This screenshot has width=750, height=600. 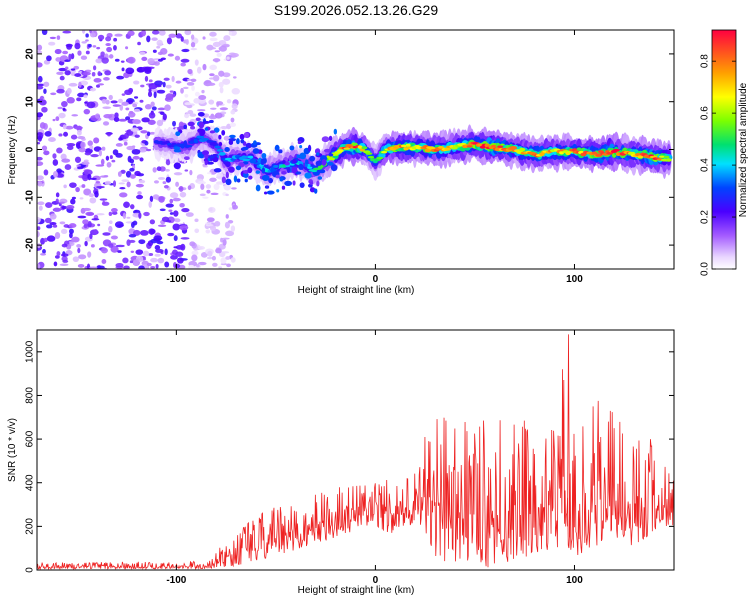 I want to click on x-tick-label: -100, so click(x=176, y=580).